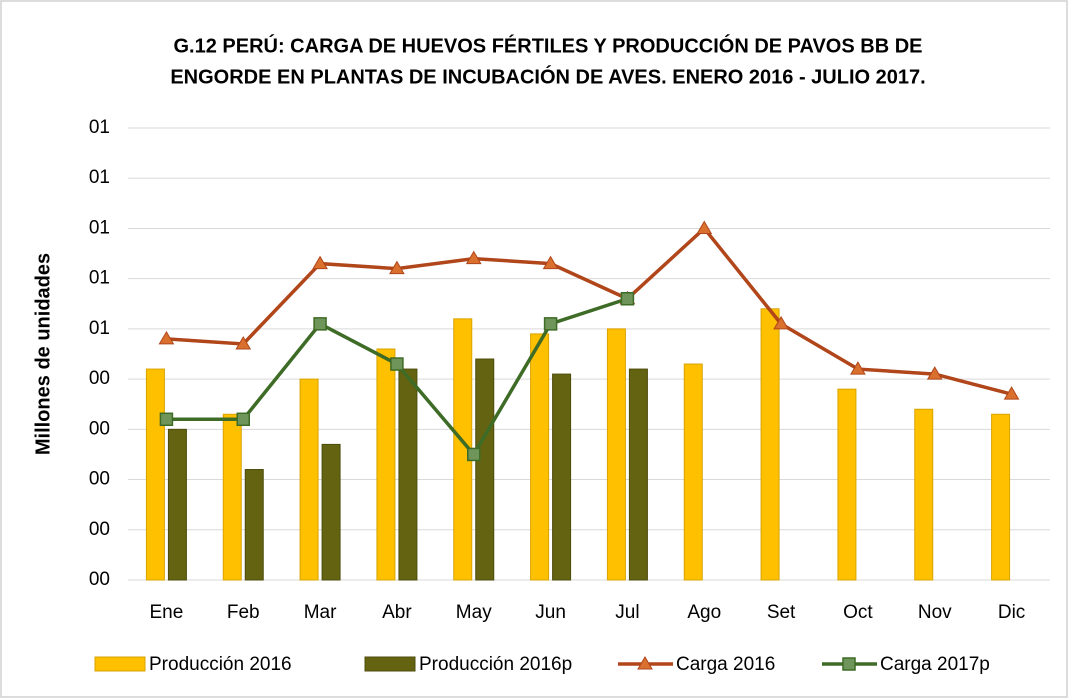 Image resolution: width=1070 pixels, height=700 pixels. What do you see at coordinates (495, 664) in the screenshot?
I see `legend-label: Producción 2016p` at bounding box center [495, 664].